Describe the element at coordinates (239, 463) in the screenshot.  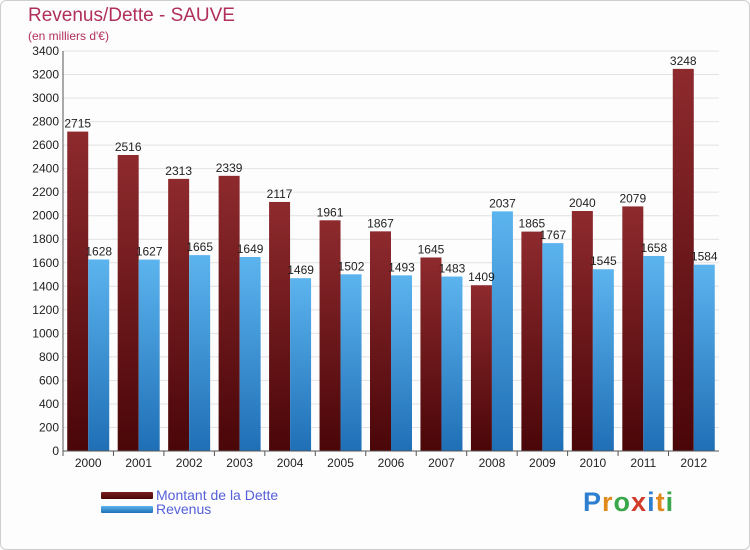
I see `x-tick-label: 2003` at that location.